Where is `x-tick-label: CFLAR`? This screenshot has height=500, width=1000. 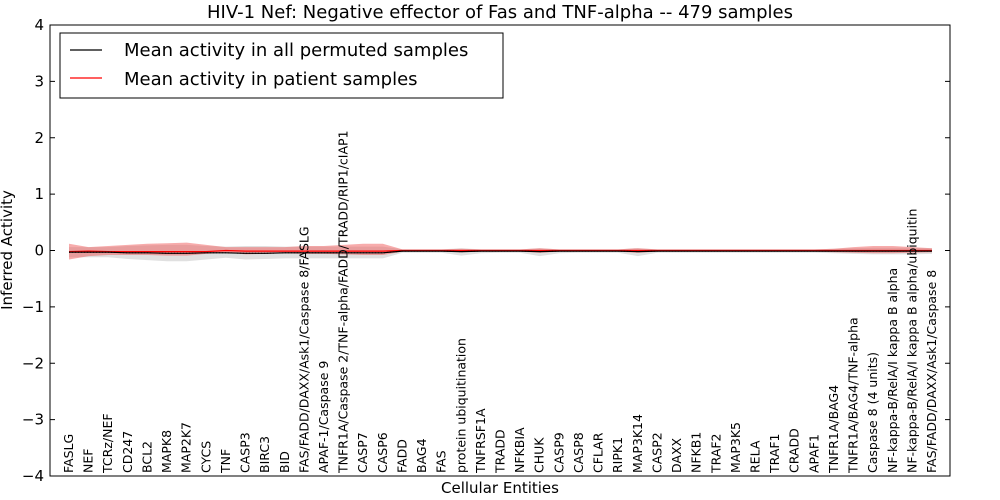
x-tick-label: CFLAR is located at coordinates (598, 452).